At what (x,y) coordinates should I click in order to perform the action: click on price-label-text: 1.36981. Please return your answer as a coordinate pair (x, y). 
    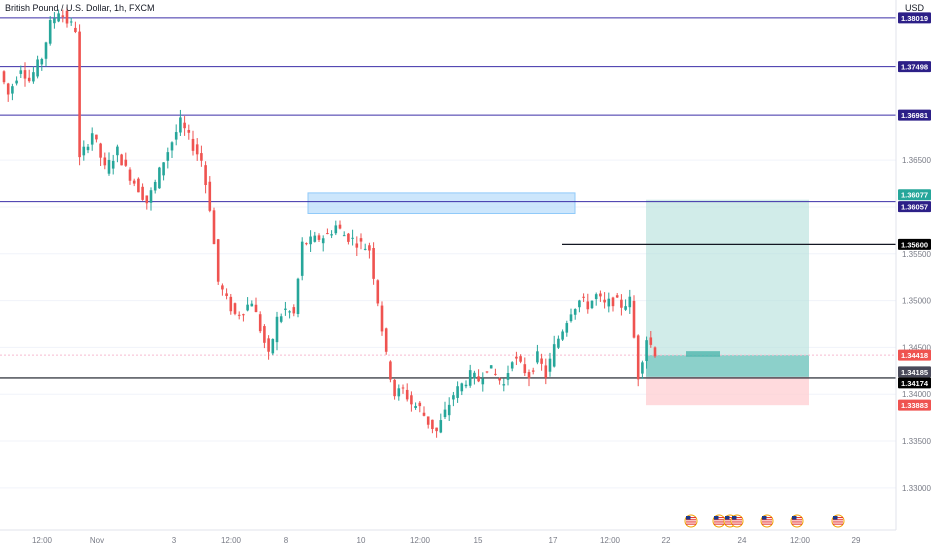
    Looking at the image, I should click on (914, 115).